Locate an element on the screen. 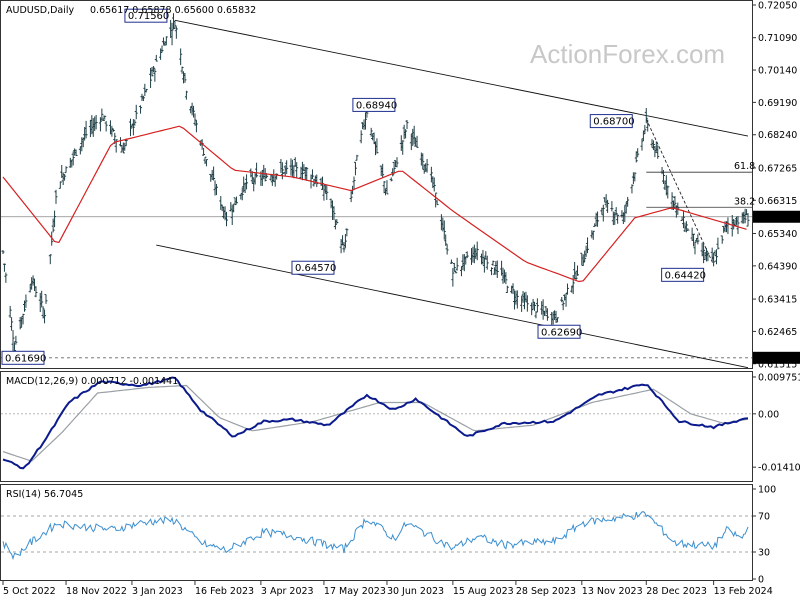 The width and height of the screenshot is (800, 600). x-tick-label: 13 Nov 2023 is located at coordinates (612, 591).